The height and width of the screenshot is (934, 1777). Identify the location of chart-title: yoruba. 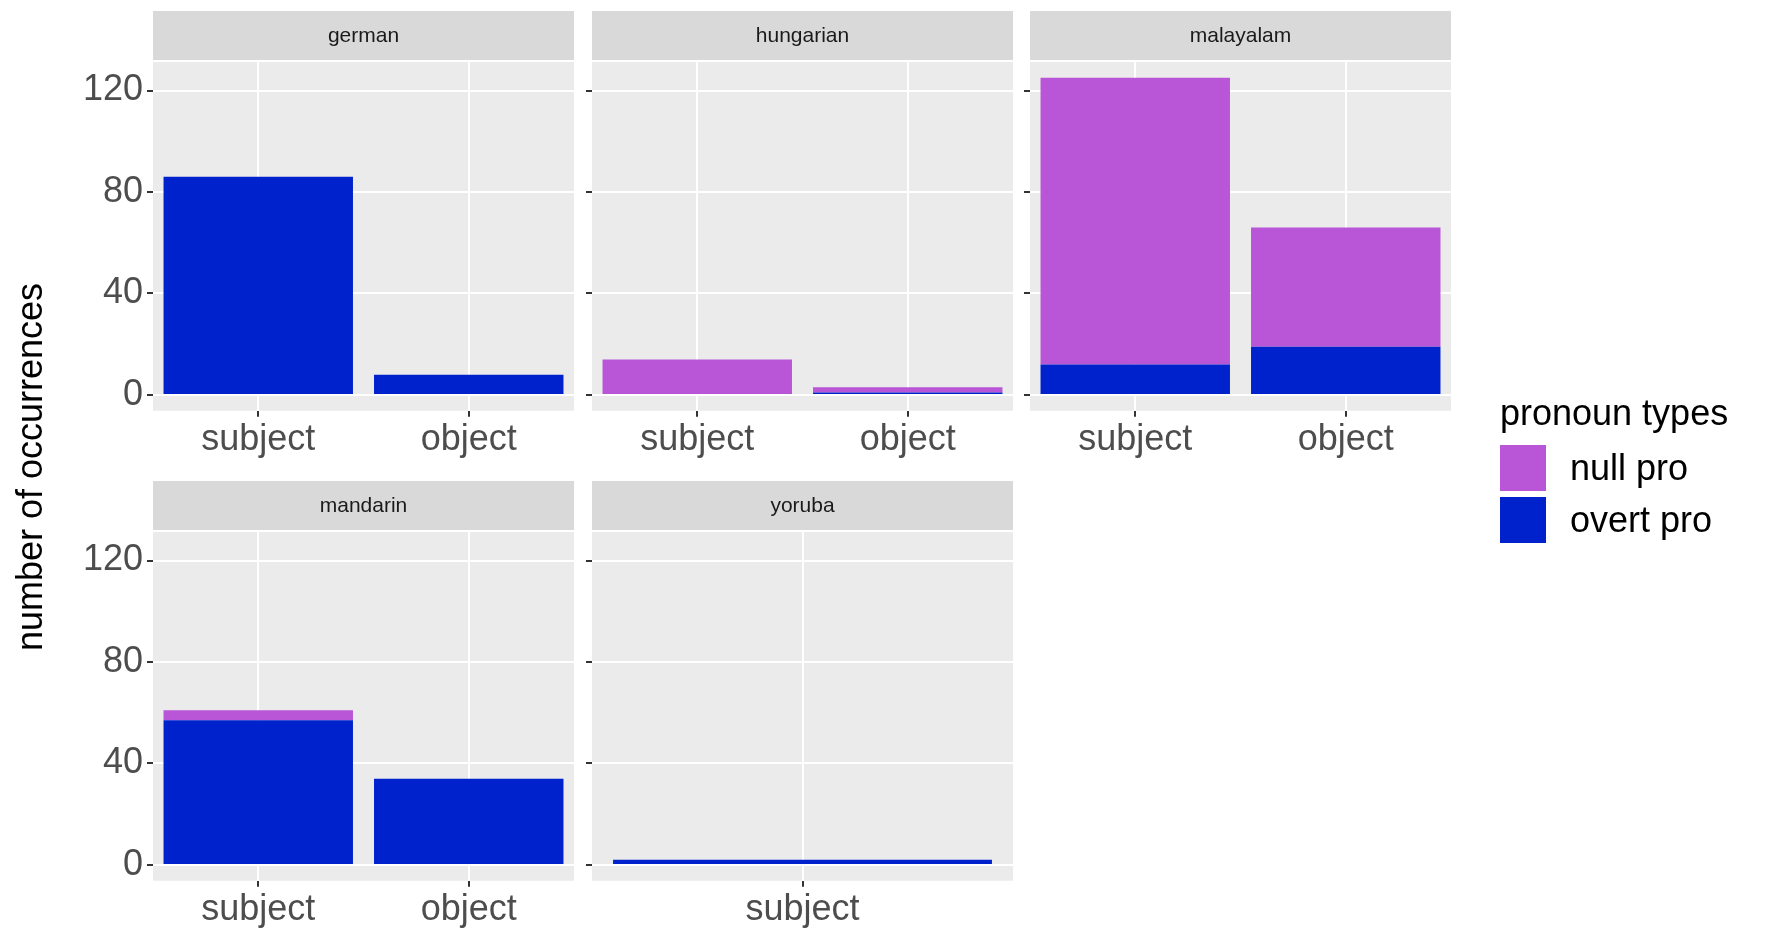
(802, 504).